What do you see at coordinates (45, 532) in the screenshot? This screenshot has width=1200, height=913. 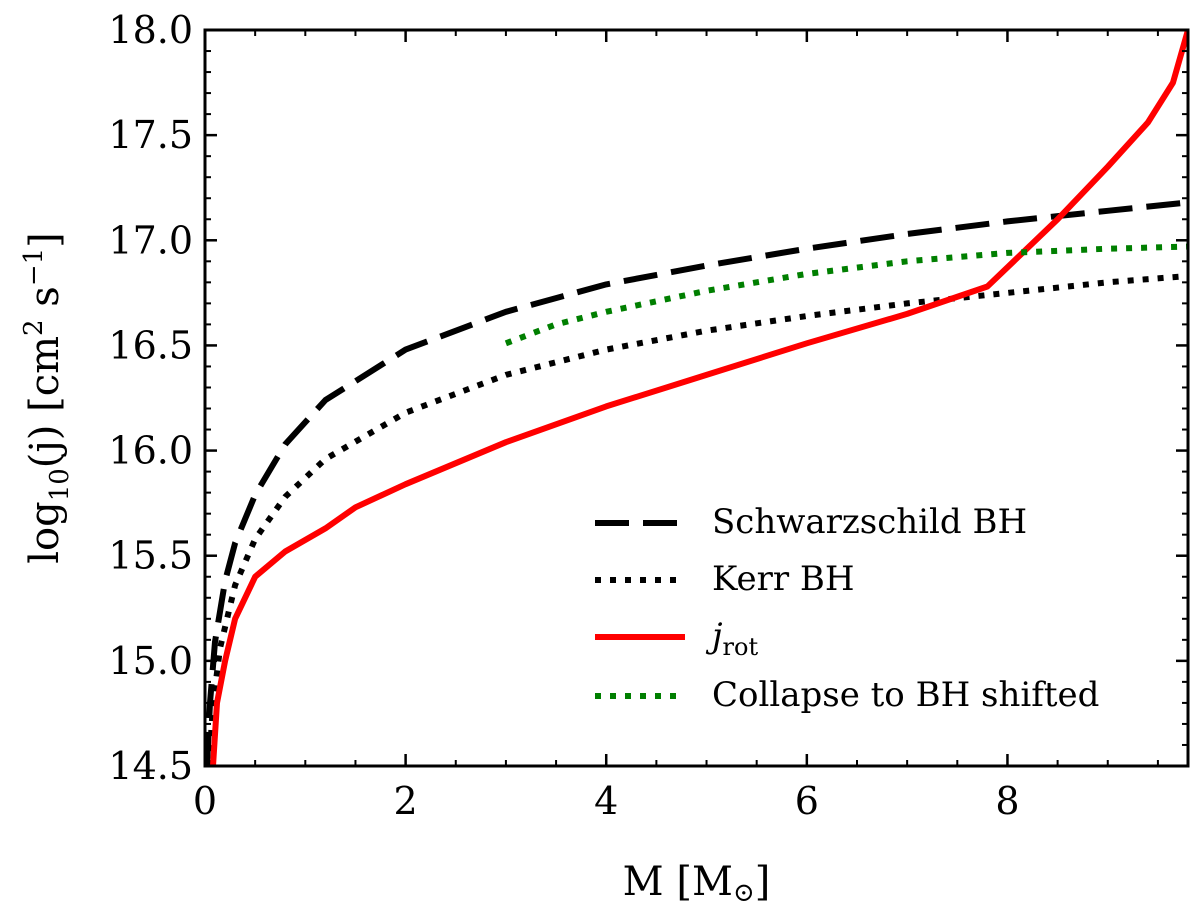 I see `y-axis-label-log: log` at bounding box center [45, 532].